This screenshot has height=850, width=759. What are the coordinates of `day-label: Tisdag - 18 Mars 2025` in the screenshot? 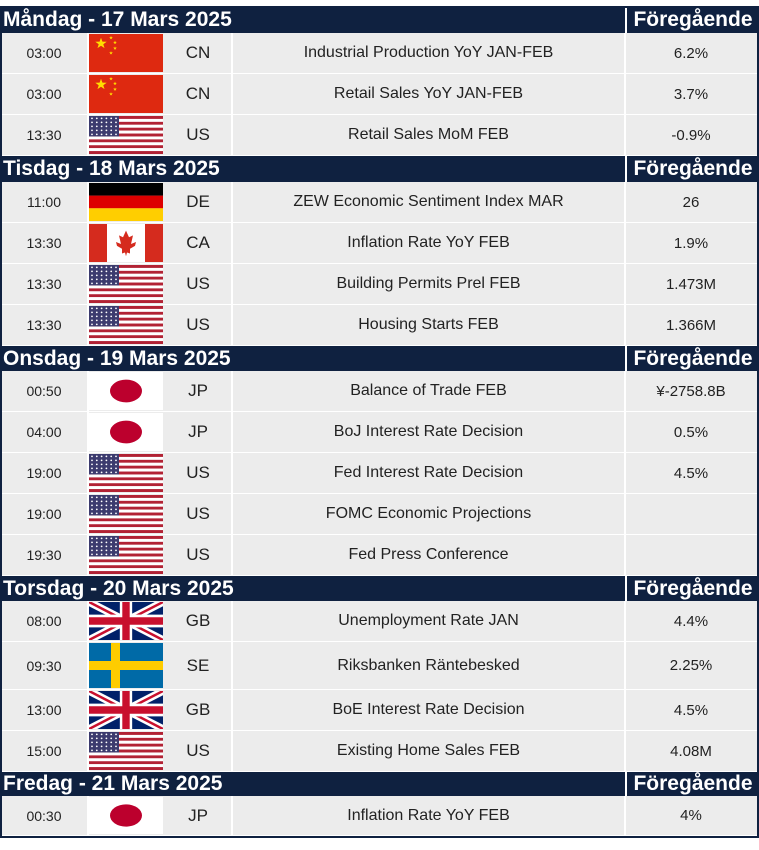 It's located at (111, 168).